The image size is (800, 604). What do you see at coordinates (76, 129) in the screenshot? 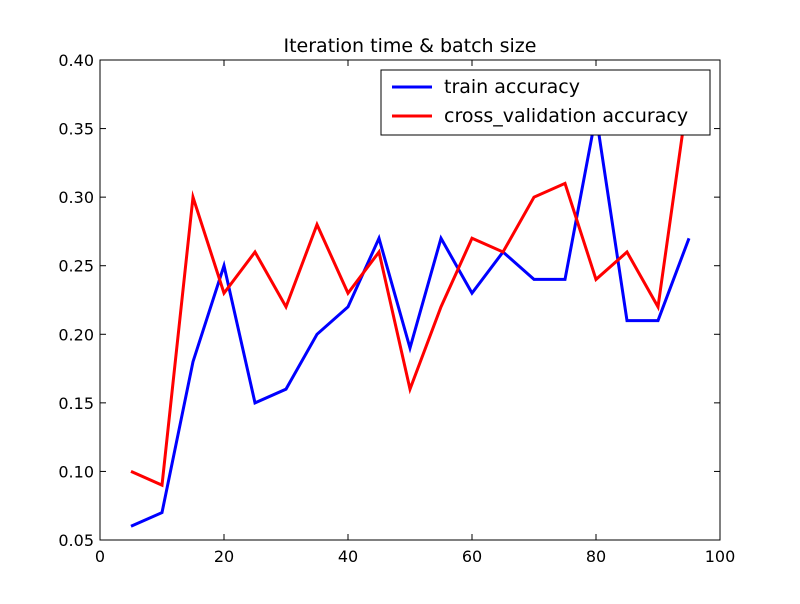
I see `y-tick-label: 0.35` at bounding box center [76, 129].